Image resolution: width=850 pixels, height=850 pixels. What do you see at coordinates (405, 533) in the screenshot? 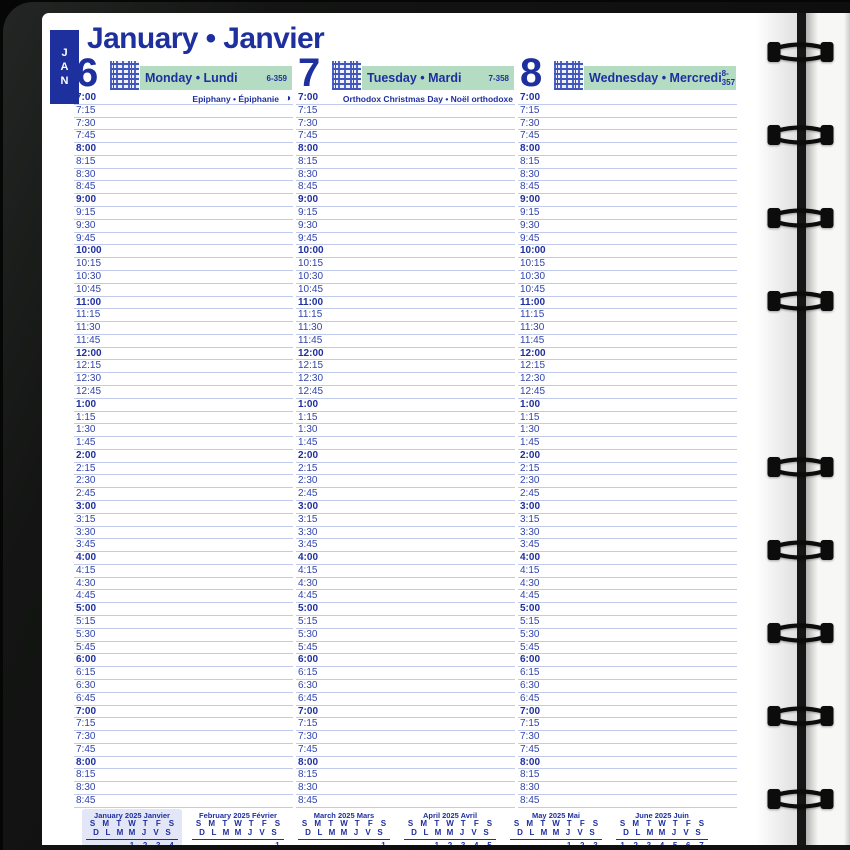
I see `time-slot-row: 3:30` at bounding box center [405, 533].